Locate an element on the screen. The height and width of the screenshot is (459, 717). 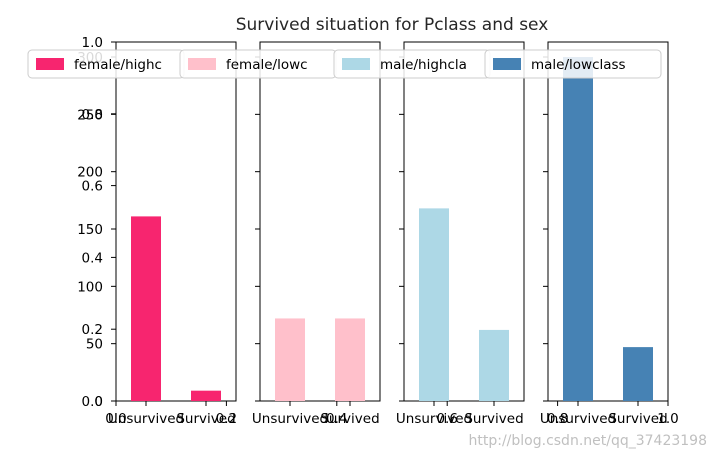
bar-male-highclass-unsurvived is located at coordinates (434, 304).